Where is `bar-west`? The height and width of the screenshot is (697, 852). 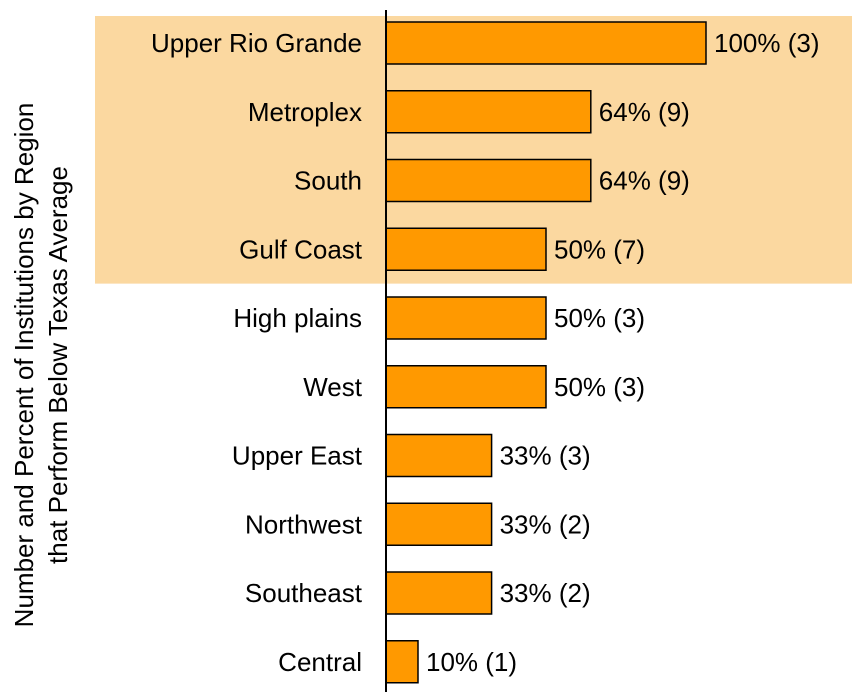 bar-west is located at coordinates (466, 387).